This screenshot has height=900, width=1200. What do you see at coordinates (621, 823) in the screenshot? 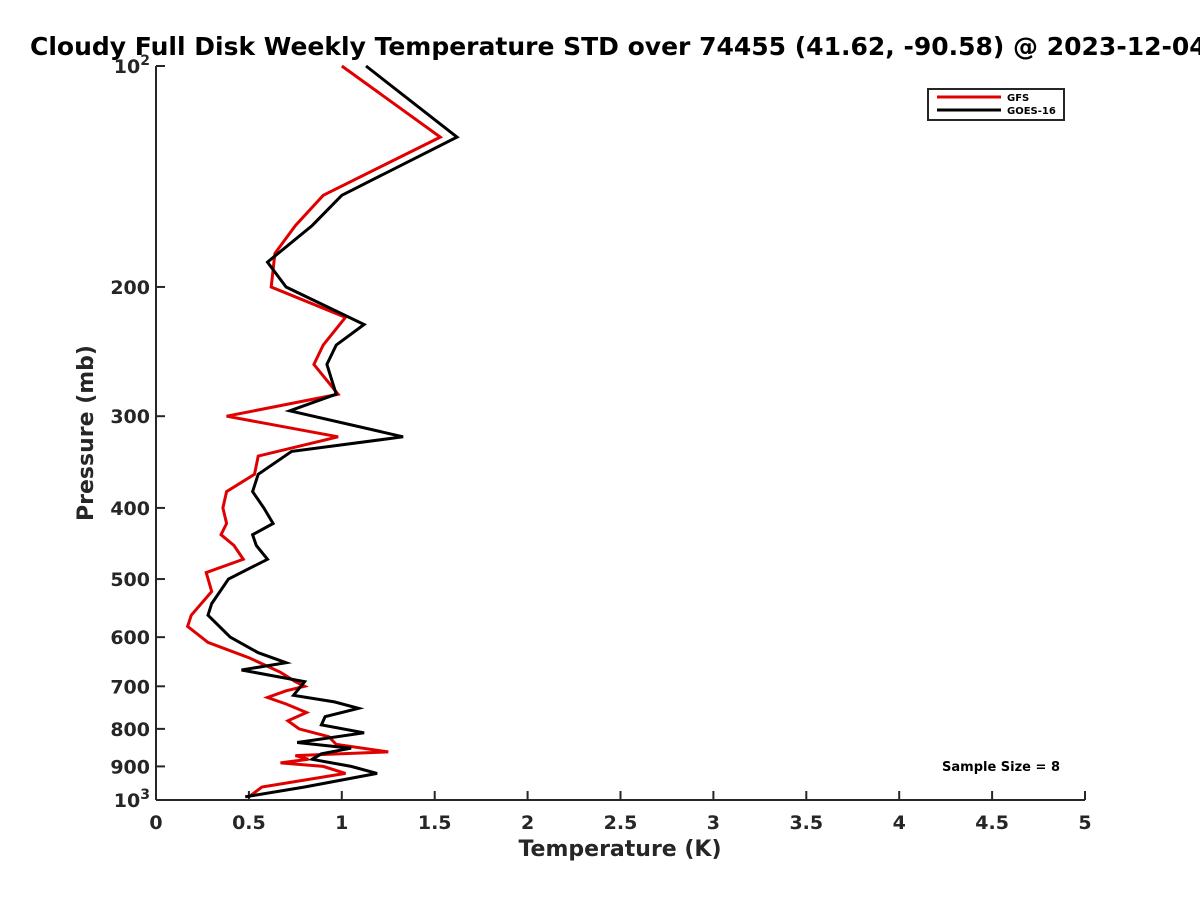
I see `x-tick-label: 2.5` at bounding box center [621, 823].